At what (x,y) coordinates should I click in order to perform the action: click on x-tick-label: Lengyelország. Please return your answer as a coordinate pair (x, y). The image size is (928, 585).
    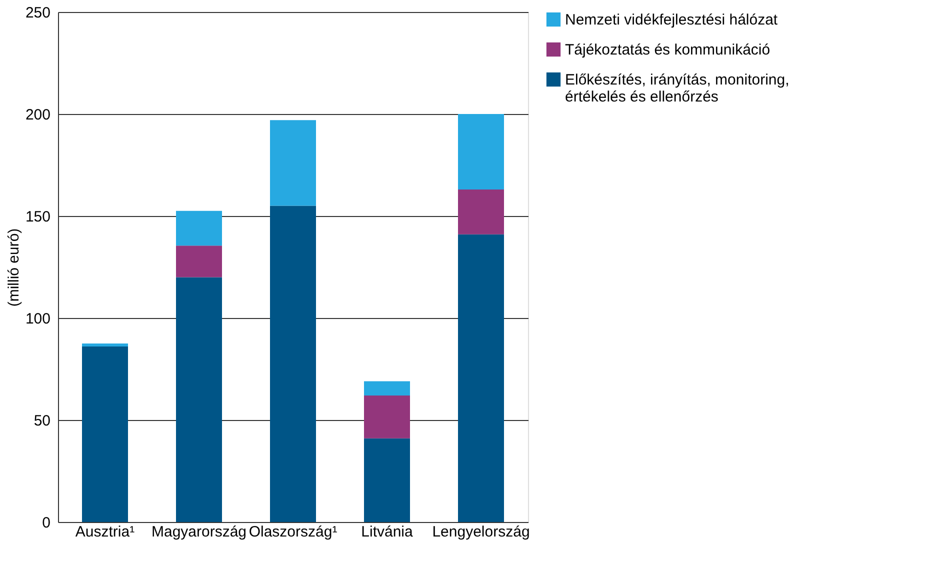
    Looking at the image, I should click on (481, 532).